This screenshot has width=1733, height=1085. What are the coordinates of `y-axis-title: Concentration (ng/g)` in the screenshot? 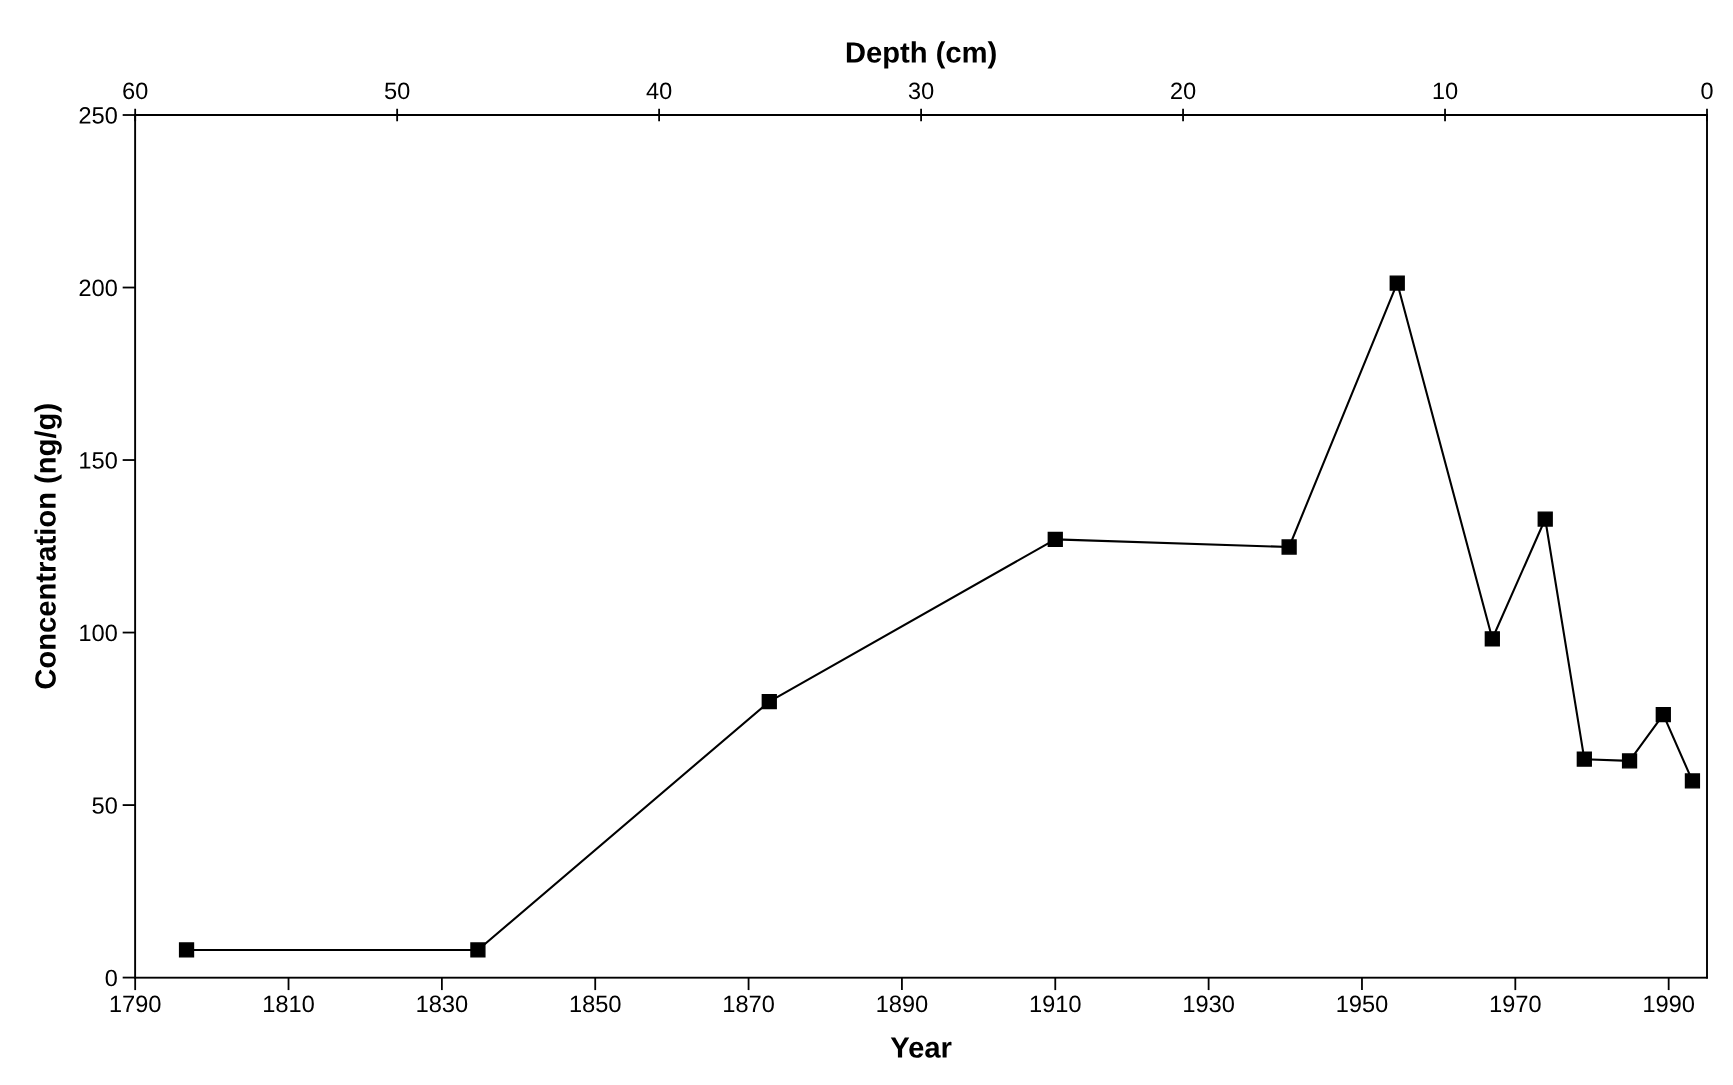 It's located at (48, 546).